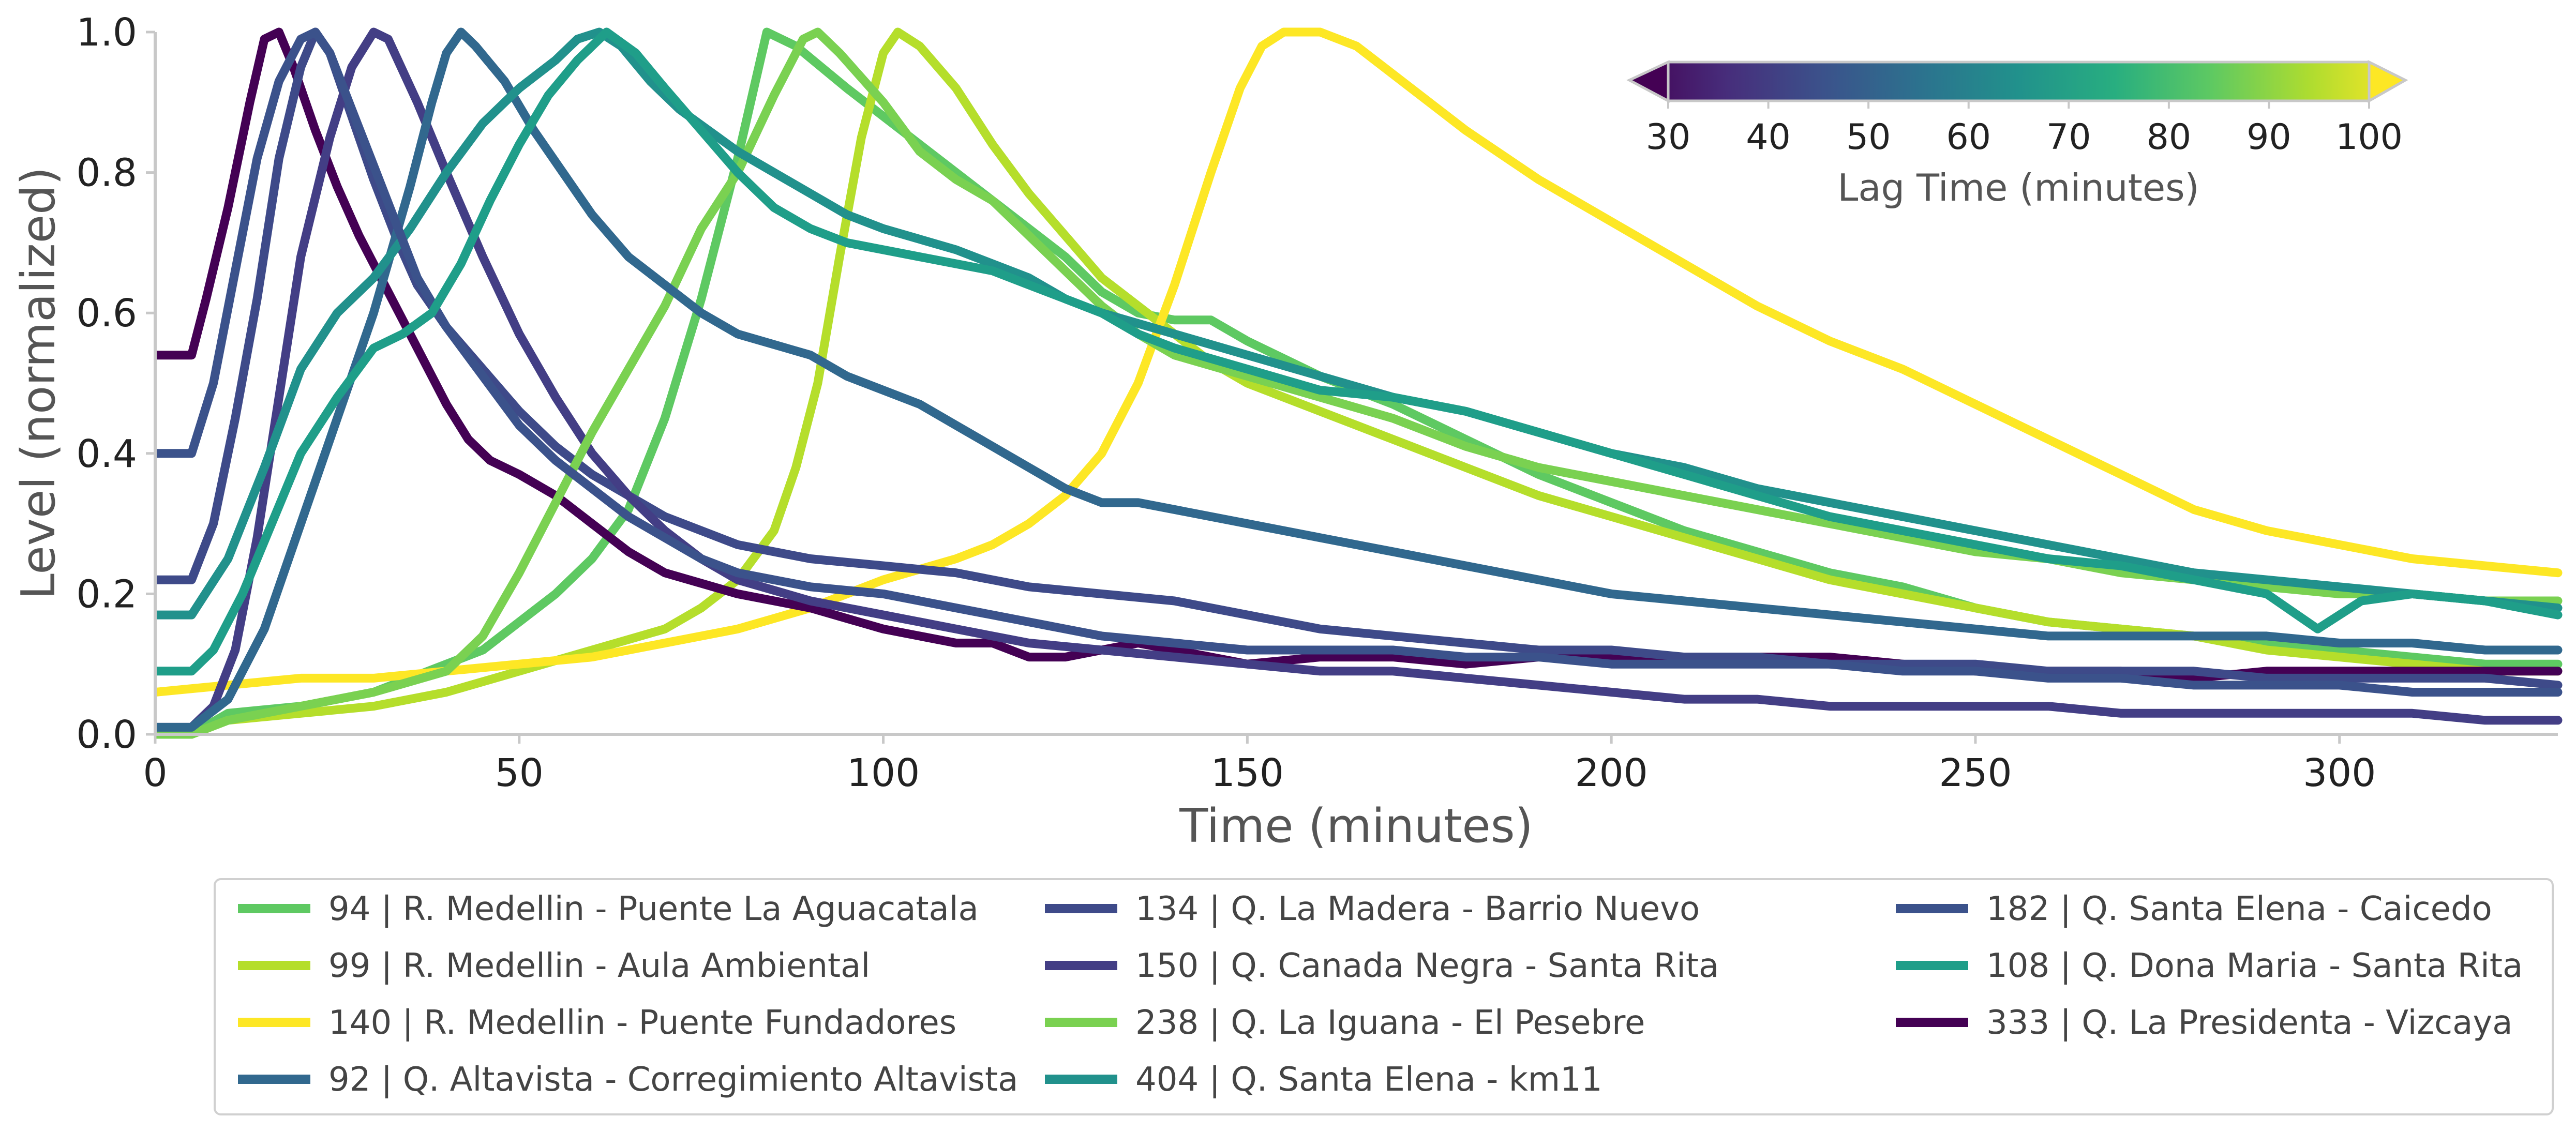  What do you see at coordinates (106, 32) in the screenshot?
I see `y-tick-label: 1.0` at bounding box center [106, 32].